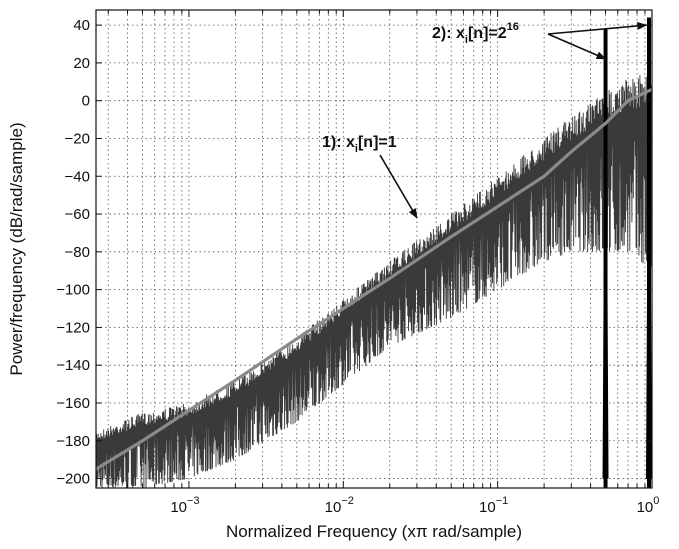 This screenshot has height=549, width=679. Describe the element at coordinates (77, 176) in the screenshot. I see `y-tick-label: −40` at that location.